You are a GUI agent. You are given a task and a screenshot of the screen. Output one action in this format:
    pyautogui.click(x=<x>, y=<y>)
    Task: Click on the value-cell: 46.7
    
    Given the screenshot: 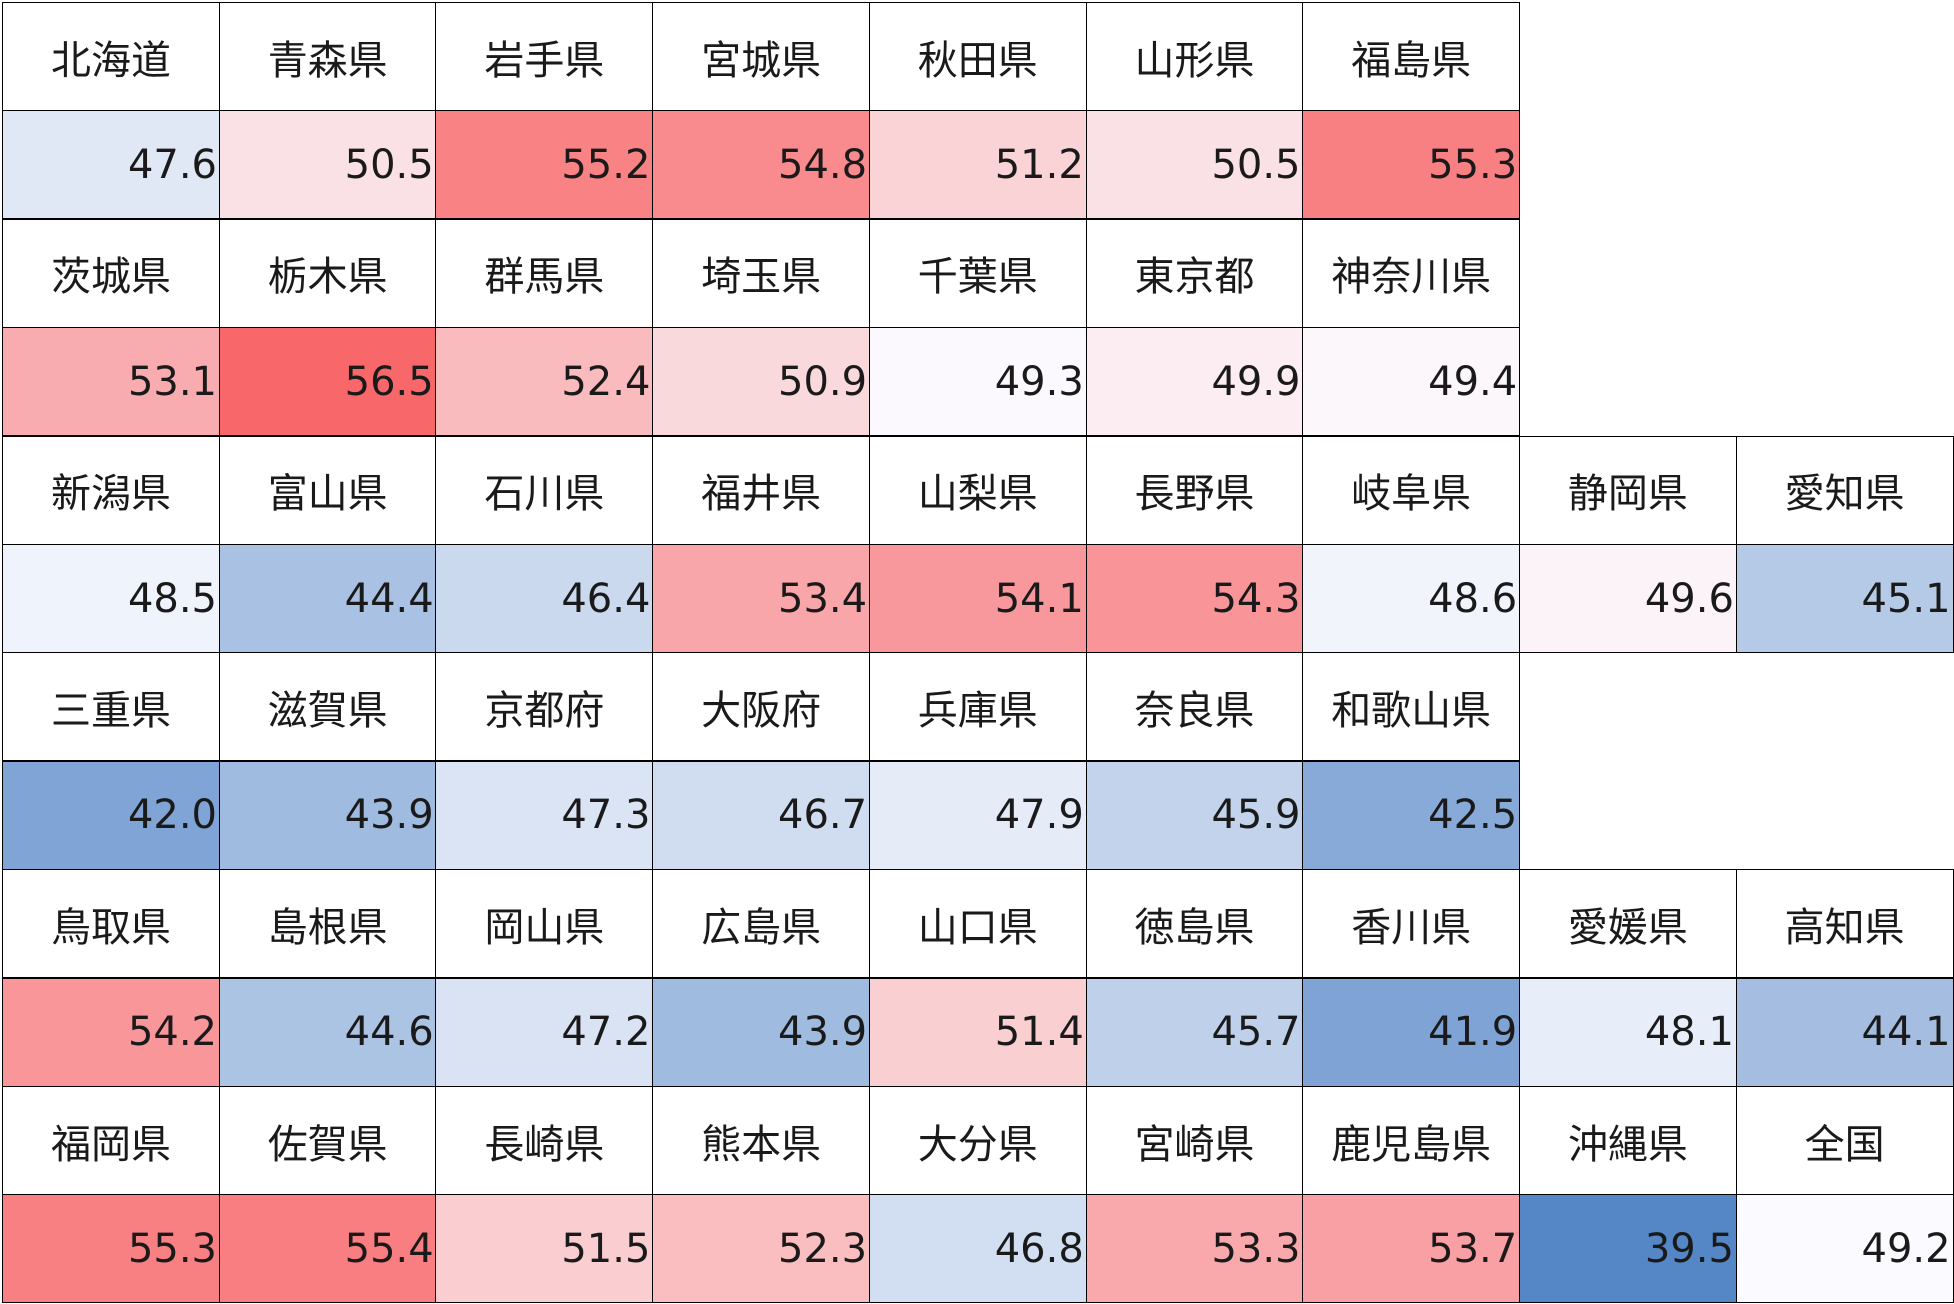 What is the action you would take?
    pyautogui.click(x=761, y=815)
    